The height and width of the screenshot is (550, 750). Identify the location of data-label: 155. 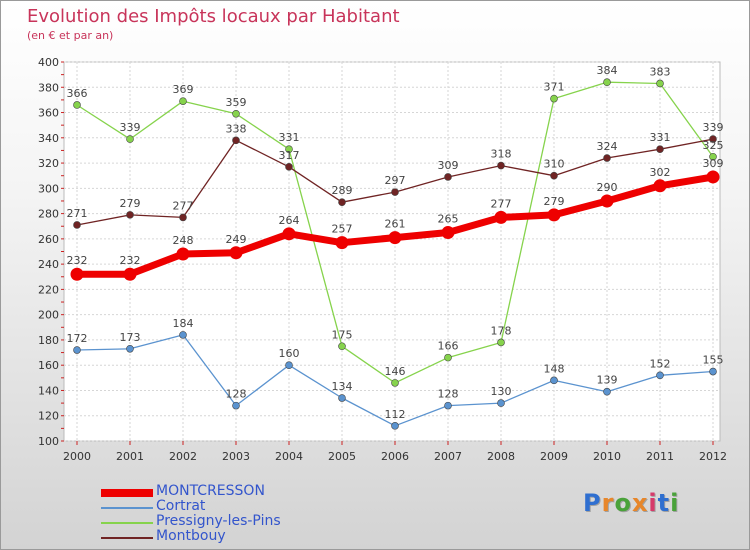
(713, 360).